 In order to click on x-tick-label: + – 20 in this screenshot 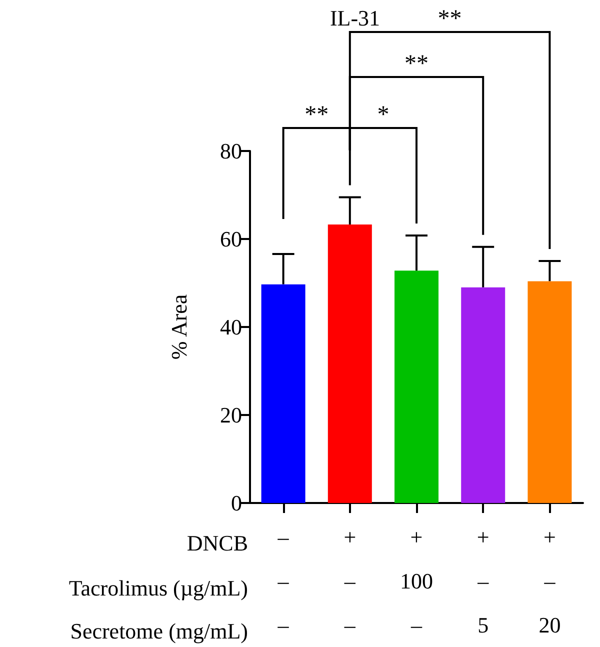, I will do `click(549, 581)`.